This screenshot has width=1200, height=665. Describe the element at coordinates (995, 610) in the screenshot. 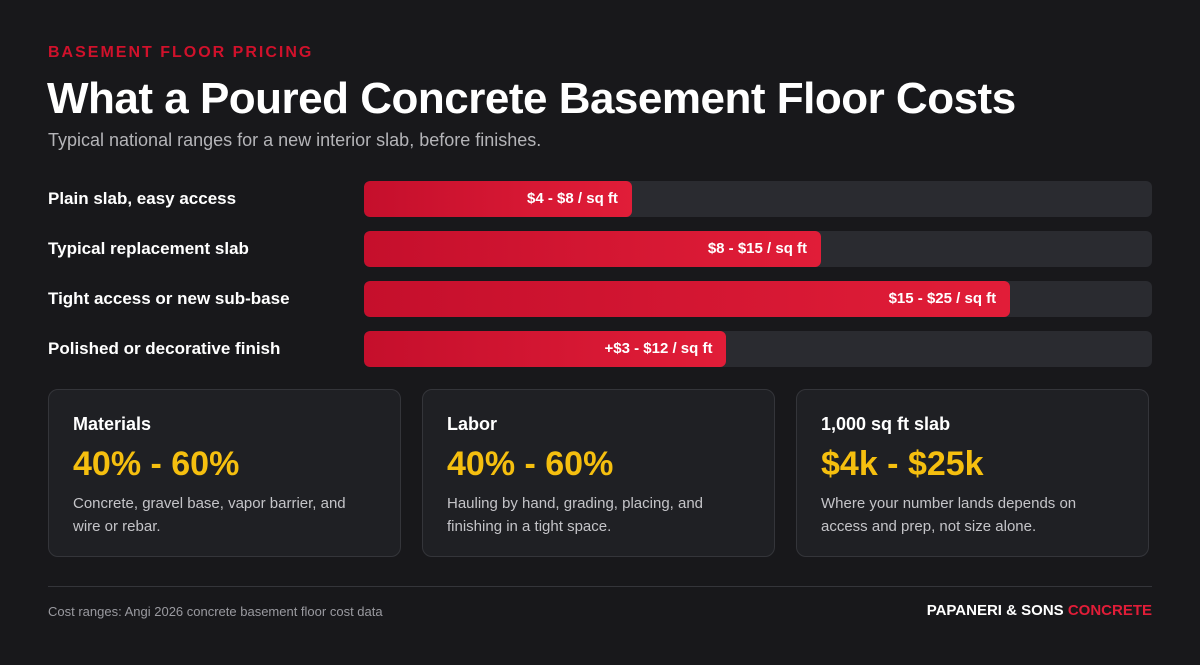

I see `brand-name: PAPANERI & SONS` at that location.